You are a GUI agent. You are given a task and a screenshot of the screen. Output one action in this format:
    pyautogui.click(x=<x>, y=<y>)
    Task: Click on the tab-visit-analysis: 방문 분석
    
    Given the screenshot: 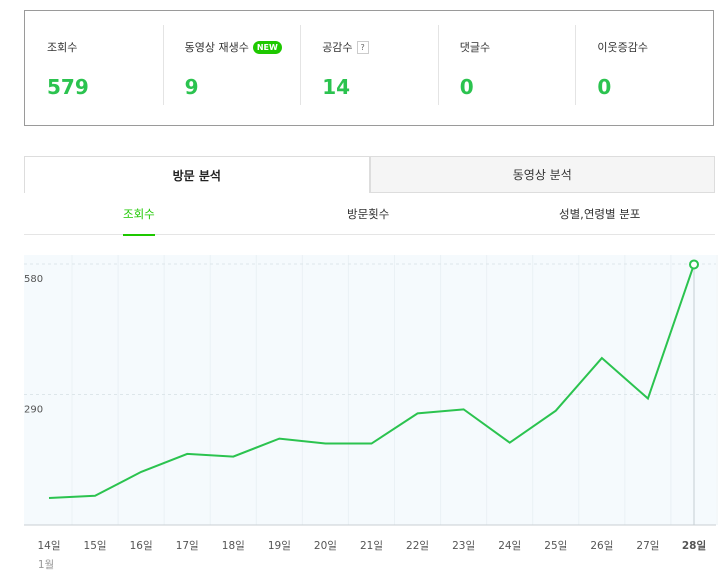 What is the action you would take?
    pyautogui.click(x=197, y=174)
    